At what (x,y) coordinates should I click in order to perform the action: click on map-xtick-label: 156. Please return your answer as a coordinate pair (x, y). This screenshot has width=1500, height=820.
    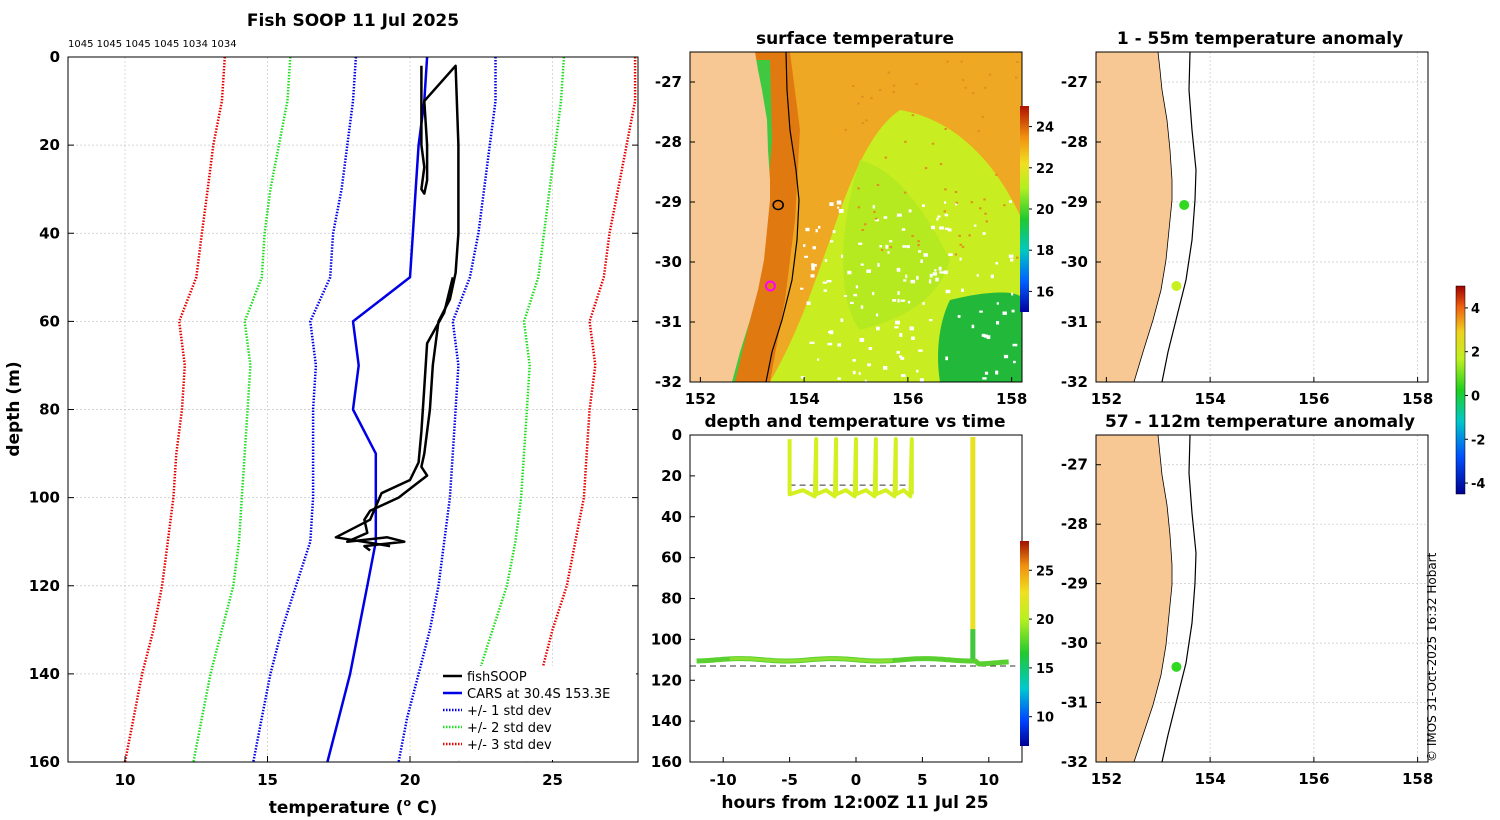
    Looking at the image, I should click on (907, 399).